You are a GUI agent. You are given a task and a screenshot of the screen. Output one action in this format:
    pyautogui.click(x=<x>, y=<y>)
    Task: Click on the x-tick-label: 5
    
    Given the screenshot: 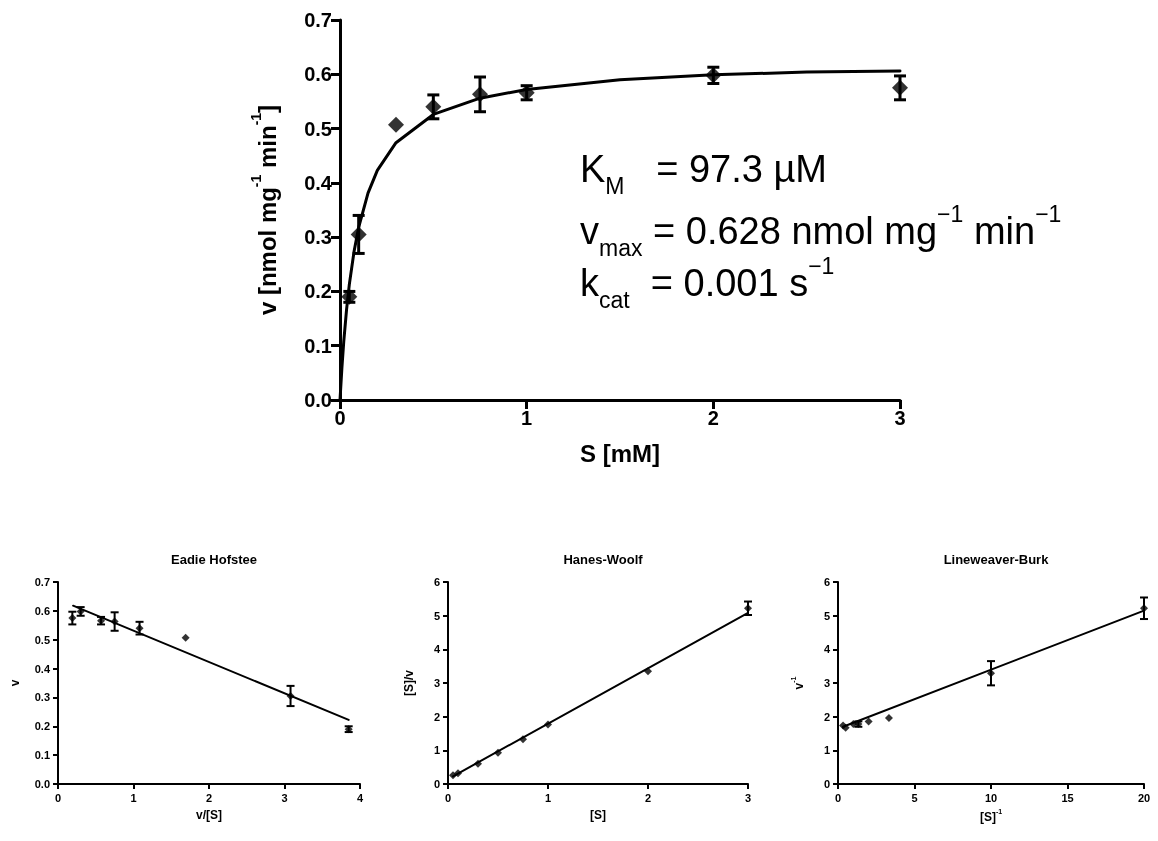 What is the action you would take?
    pyautogui.click(x=914, y=797)
    